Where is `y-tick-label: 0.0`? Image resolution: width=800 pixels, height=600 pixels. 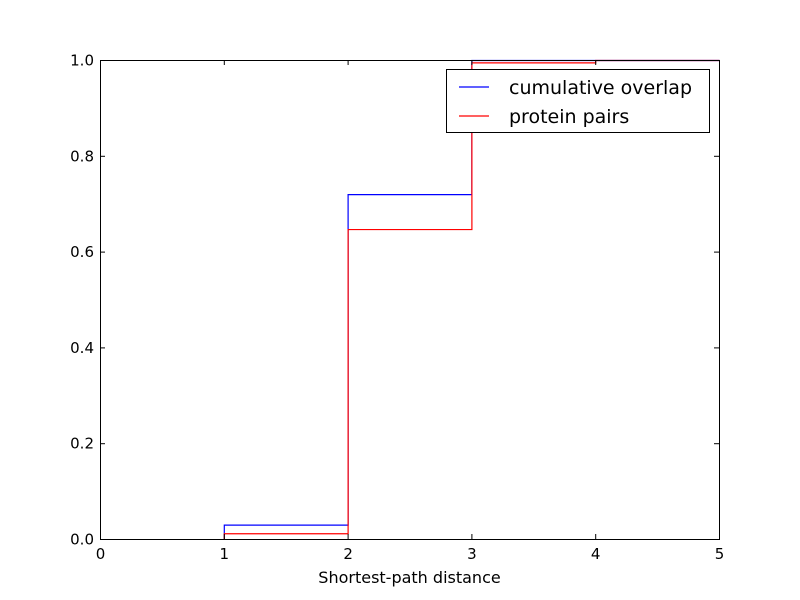
y-tick-label: 0.0 is located at coordinates (82, 540).